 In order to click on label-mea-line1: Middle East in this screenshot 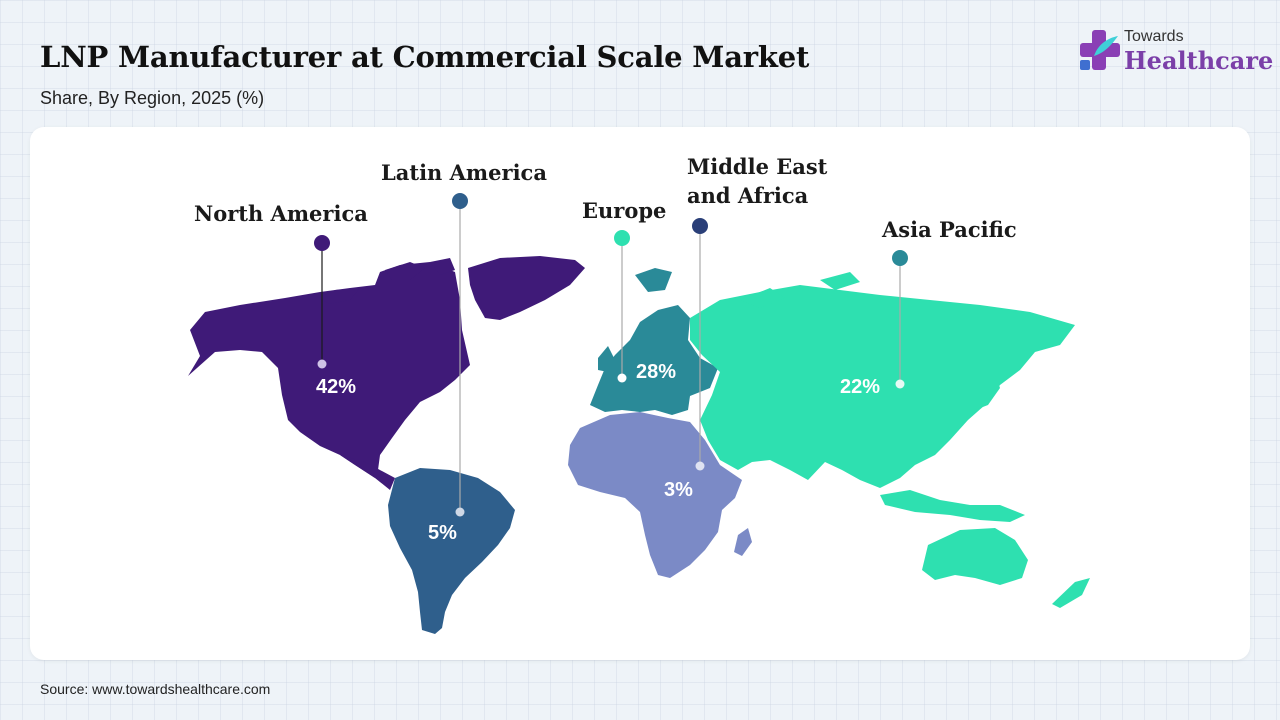, I will do `click(757, 166)`.